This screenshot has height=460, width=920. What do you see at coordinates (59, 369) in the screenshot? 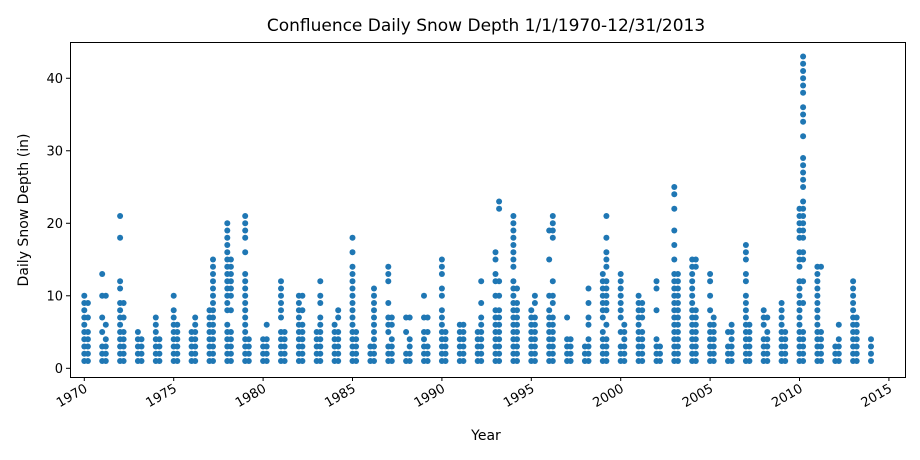
I see `y-tick-label: 0` at bounding box center [59, 369].